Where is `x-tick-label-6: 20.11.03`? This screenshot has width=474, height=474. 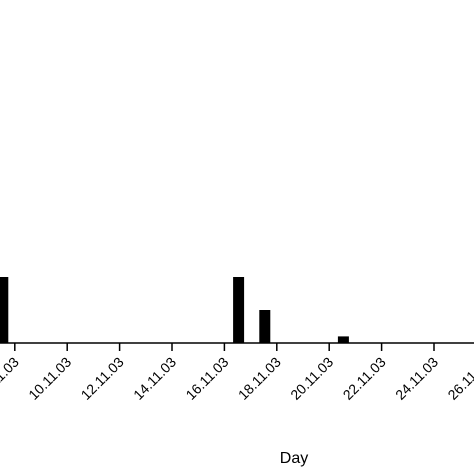 x-tick-label-6: 20.11.03 is located at coordinates (311, 378).